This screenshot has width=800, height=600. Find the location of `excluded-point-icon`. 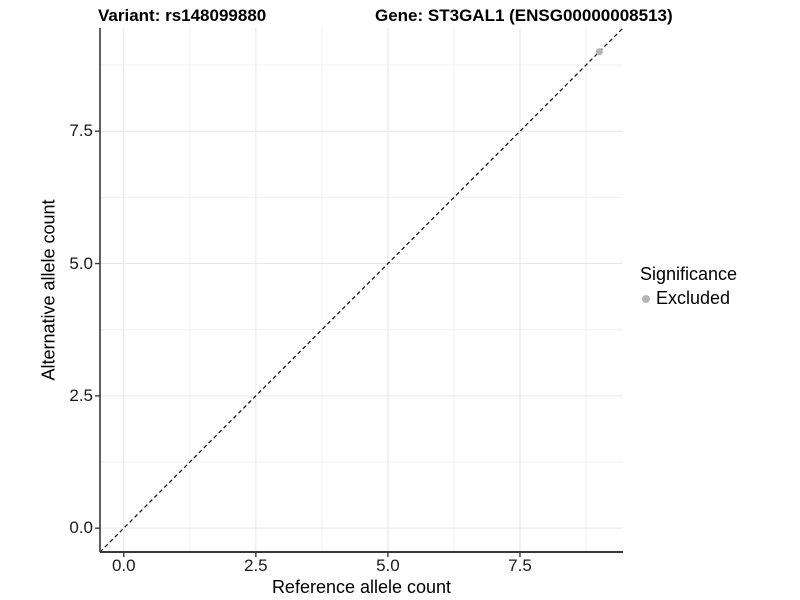

excluded-point-icon is located at coordinates (646, 298).